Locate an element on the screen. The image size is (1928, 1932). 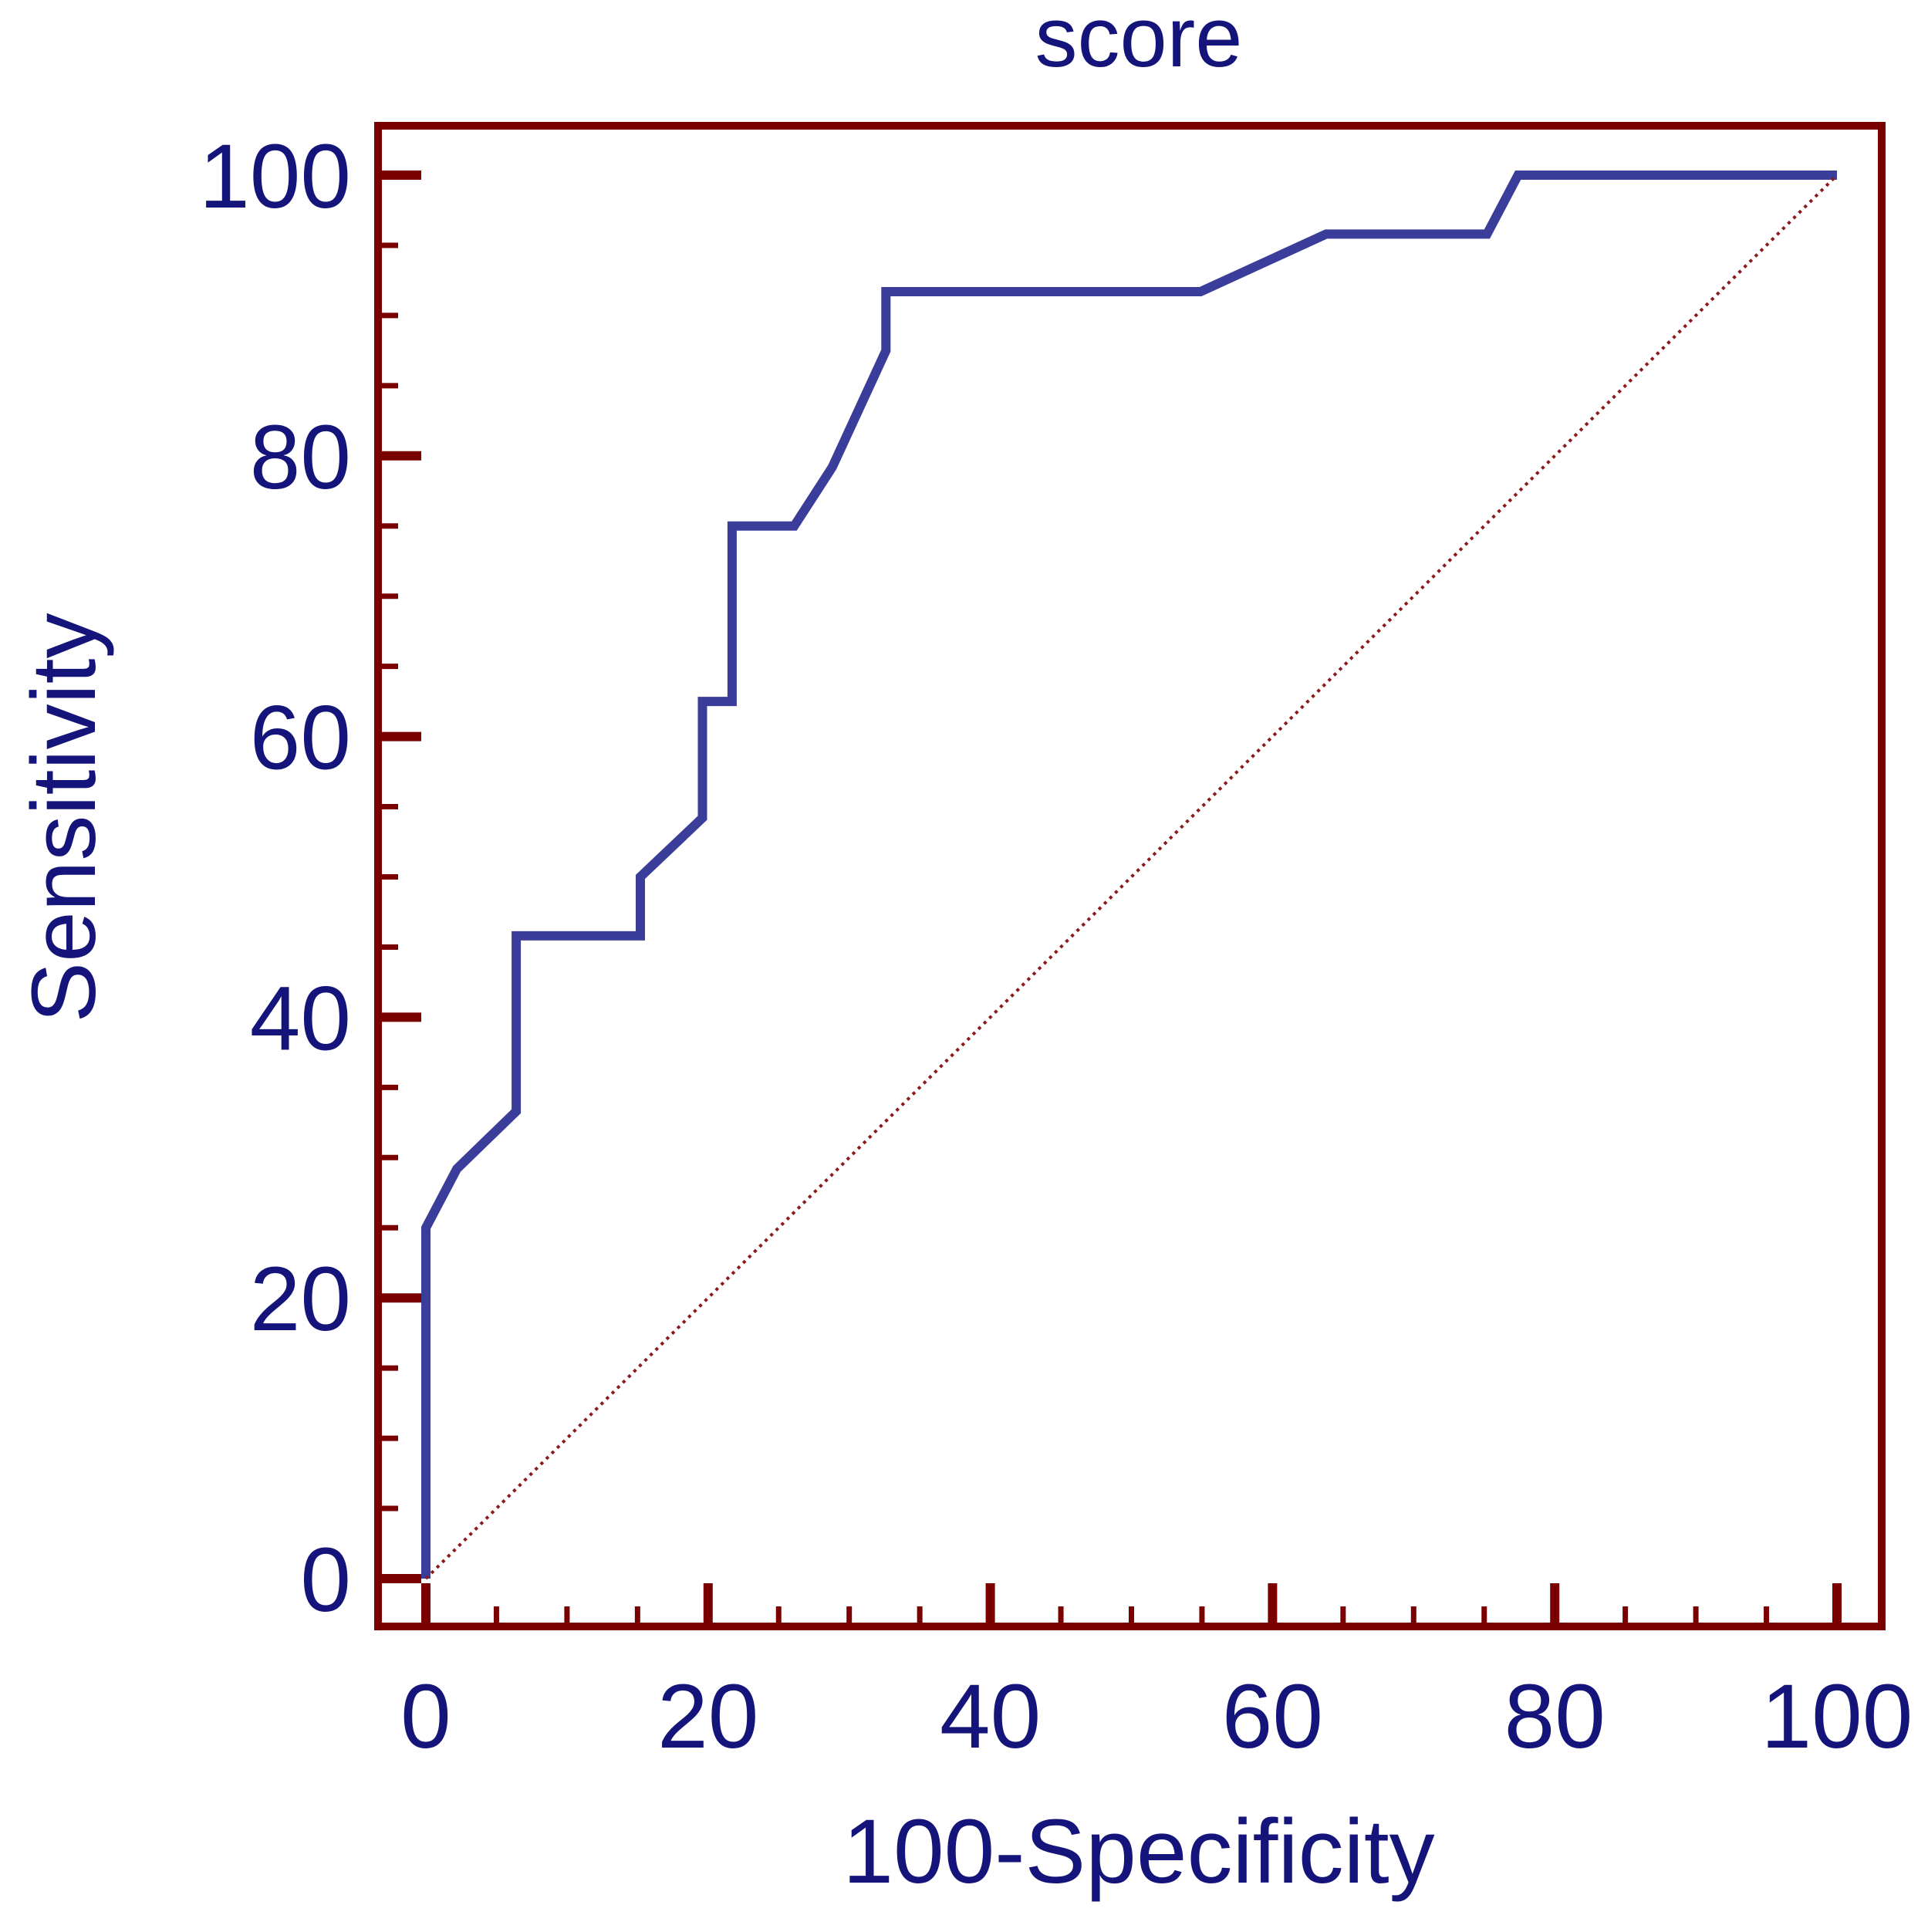
x-tick-label: 20 is located at coordinates (707, 1717).